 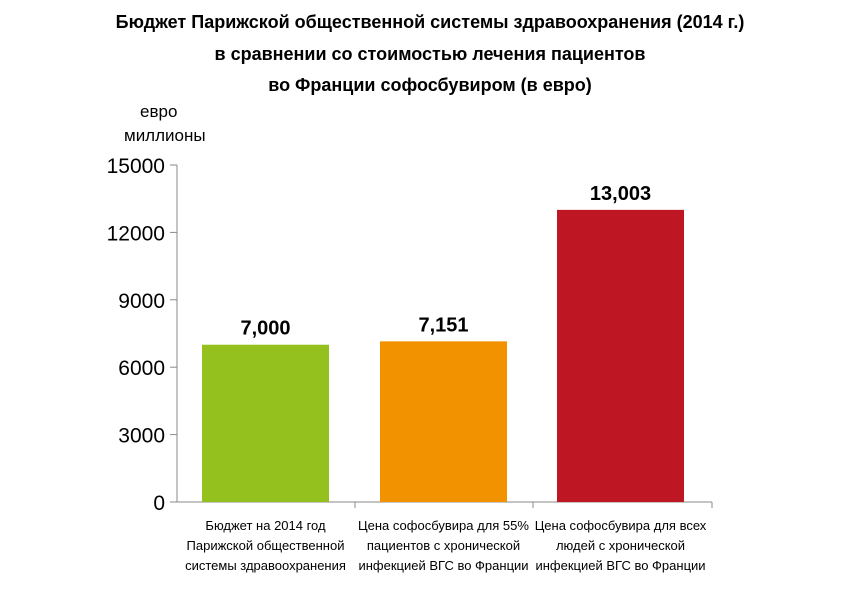 I want to click on chart-title-line: во Франции софосбувиром (в евро), so click(x=430, y=85).